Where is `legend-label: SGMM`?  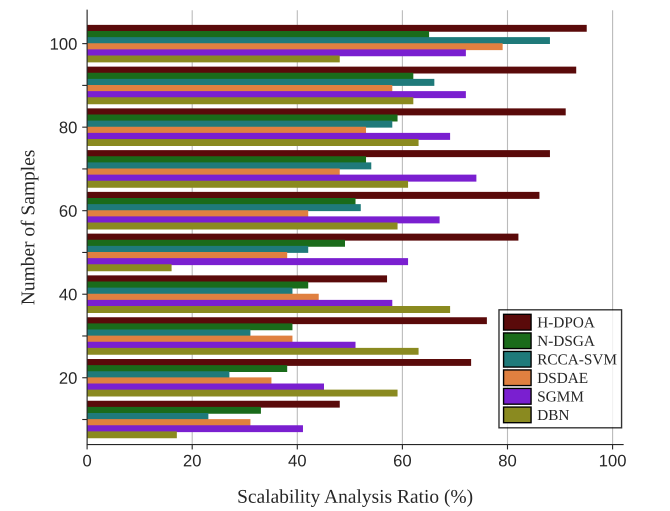 legend-label: SGMM is located at coordinates (561, 396).